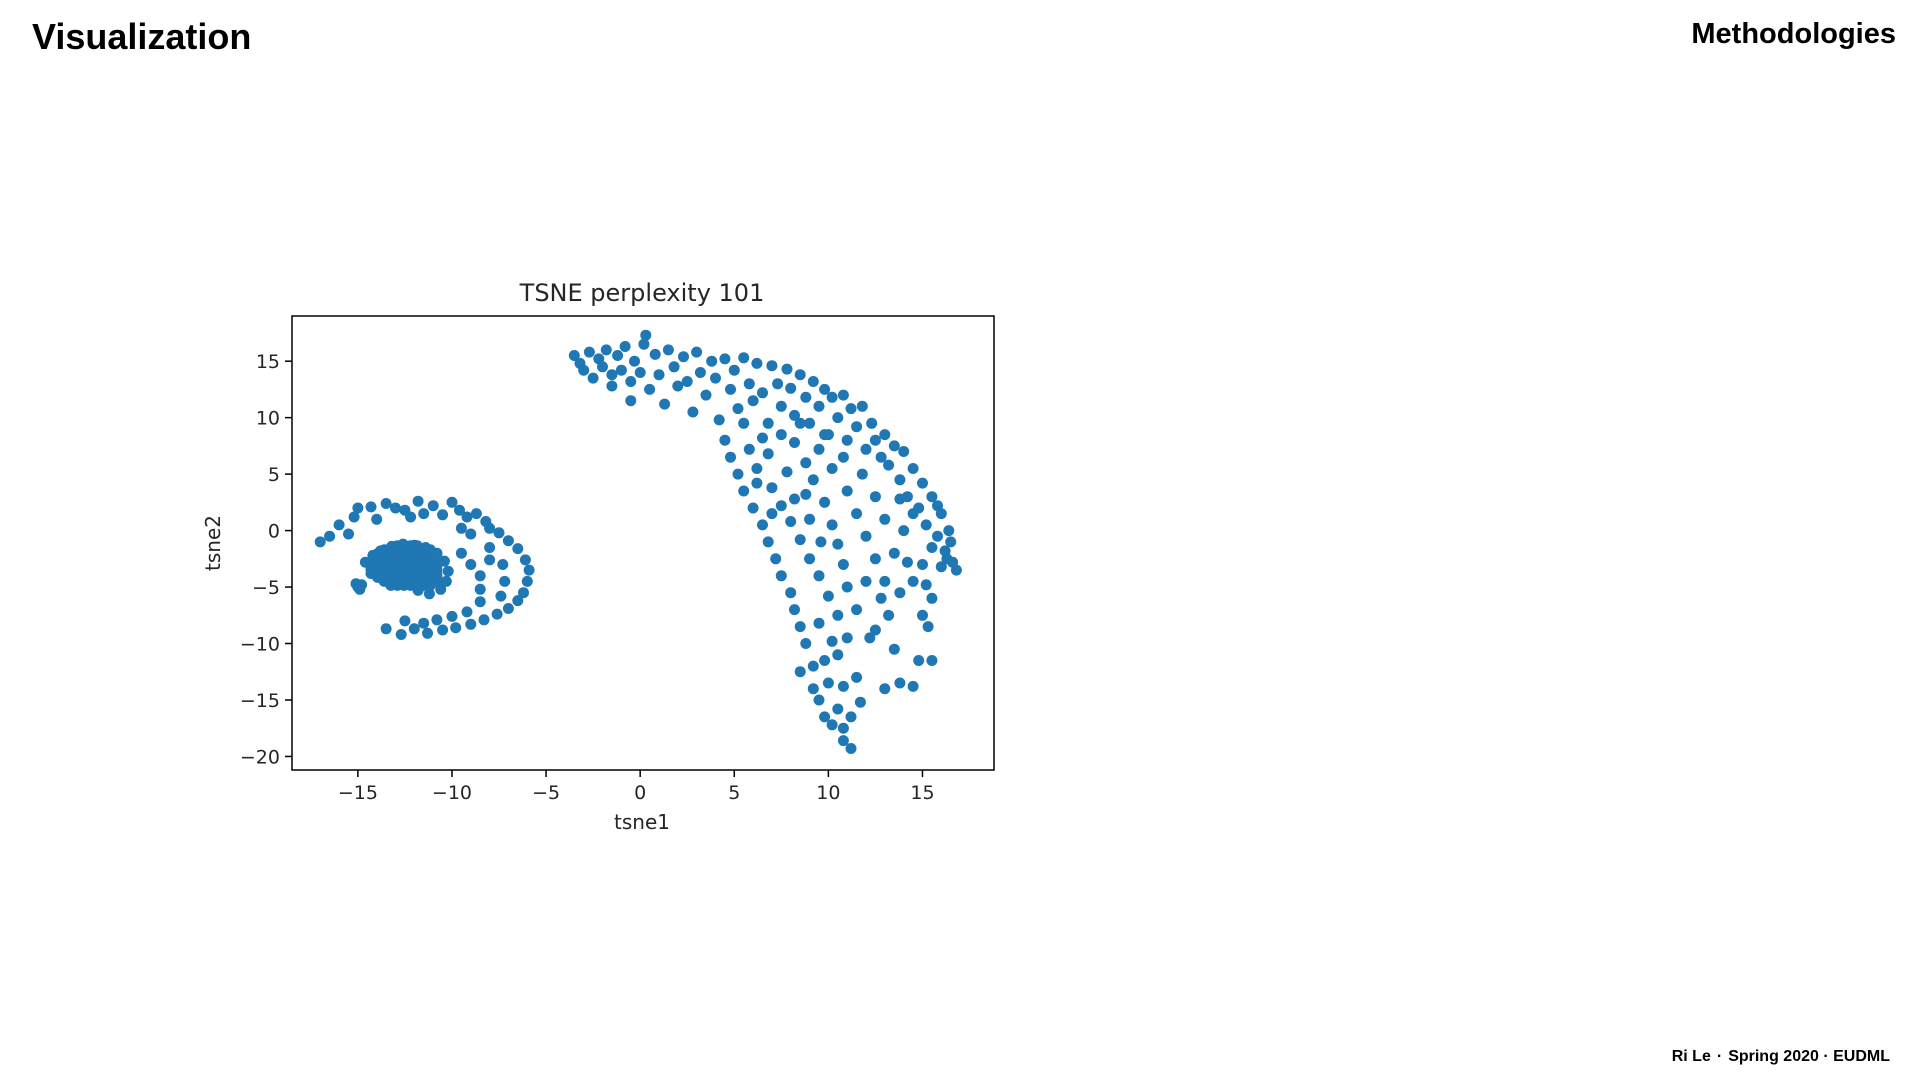  Describe the element at coordinates (260, 701) in the screenshot. I see `y-tick-label: −15` at that location.